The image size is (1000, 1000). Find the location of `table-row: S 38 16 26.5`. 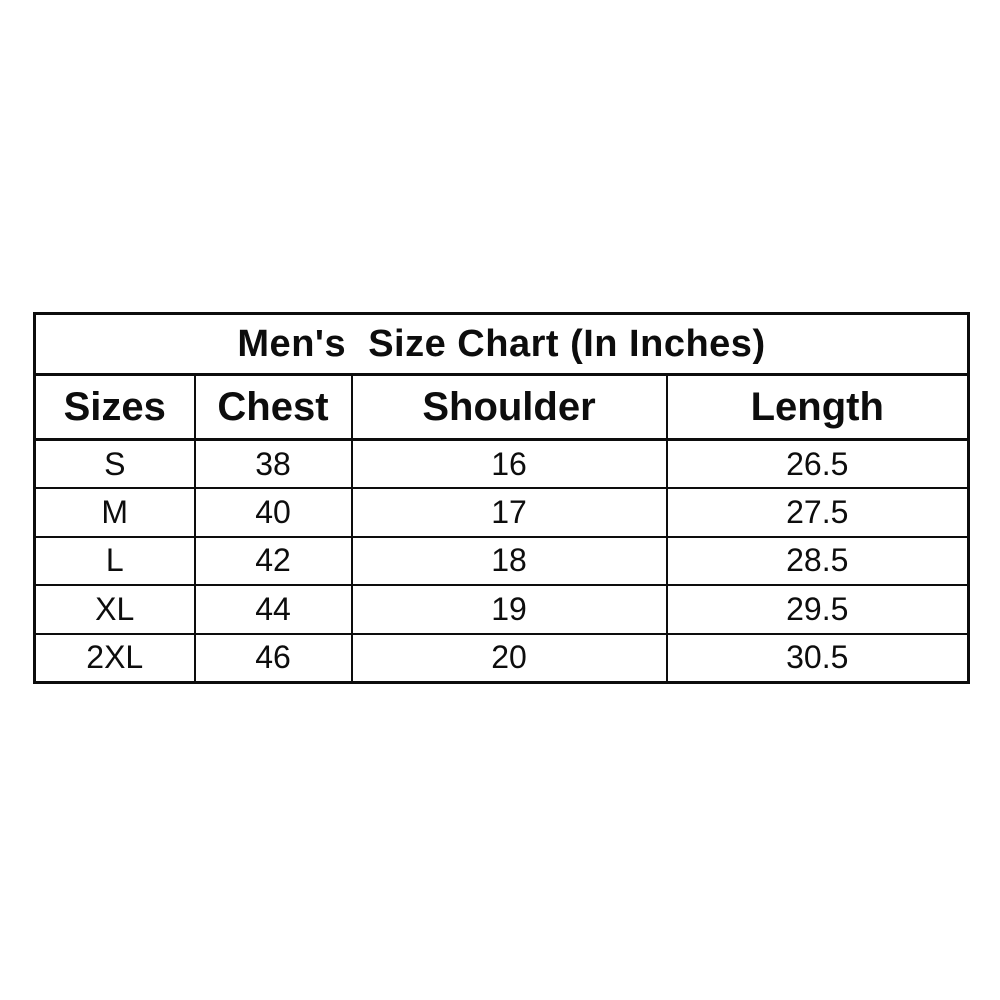

table-row: S 38 16 26.5 is located at coordinates (501, 464).